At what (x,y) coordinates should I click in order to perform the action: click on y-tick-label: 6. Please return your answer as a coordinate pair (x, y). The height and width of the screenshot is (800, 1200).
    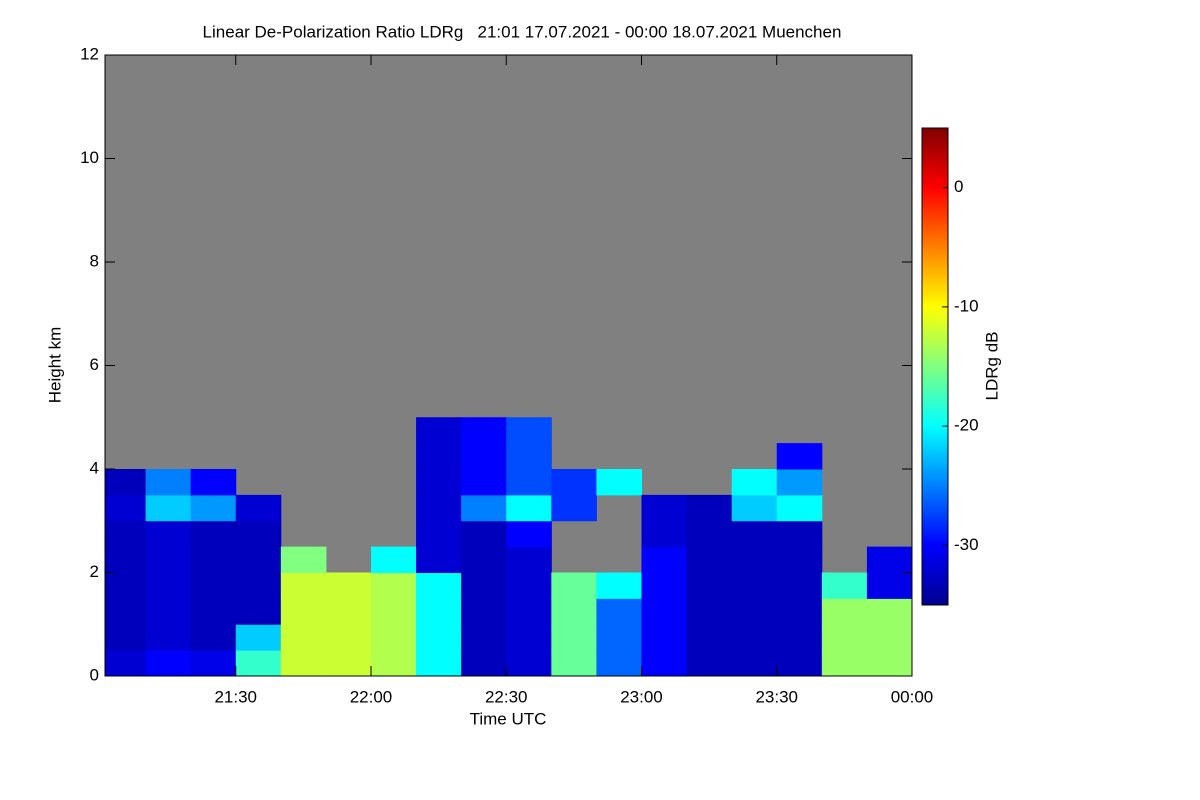
    Looking at the image, I should click on (94, 364).